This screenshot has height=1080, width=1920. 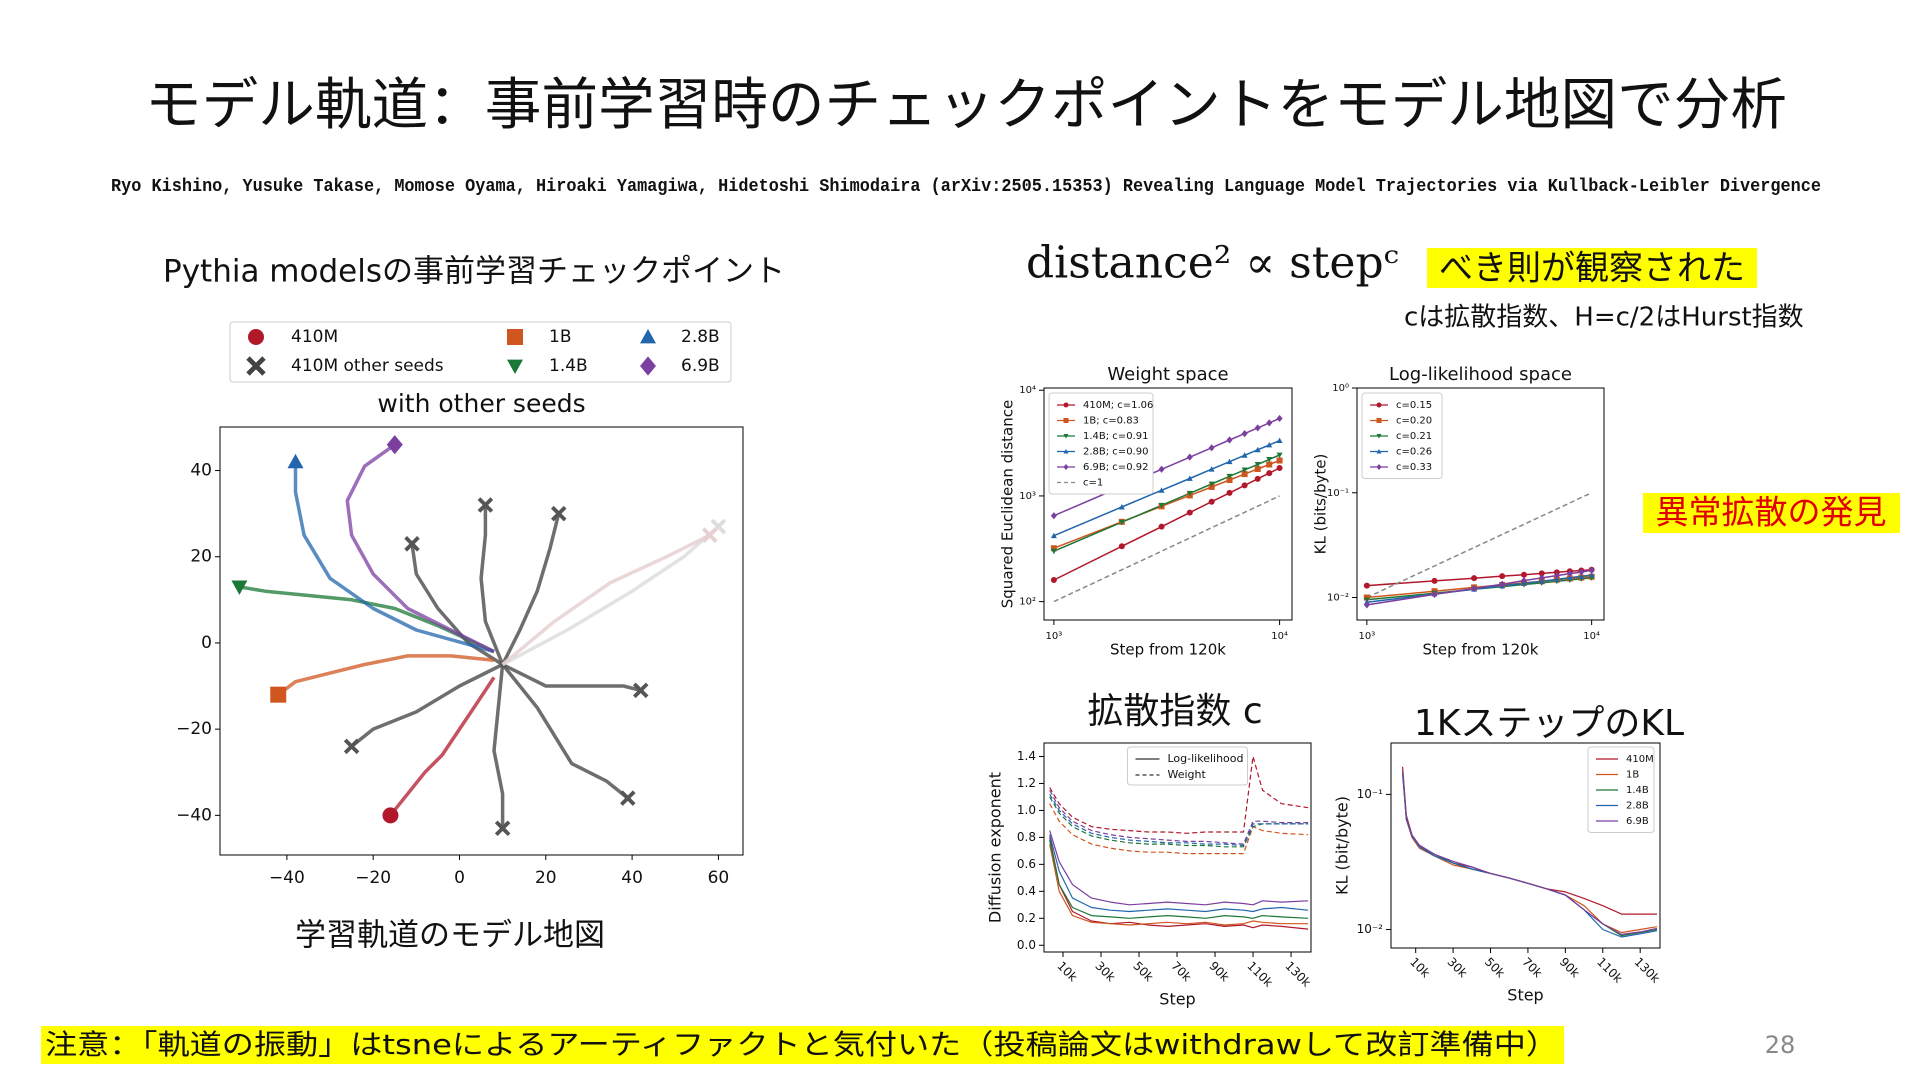 What do you see at coordinates (1340, 388) in the screenshot?
I see `y-tick-label: 10⁰` at bounding box center [1340, 388].